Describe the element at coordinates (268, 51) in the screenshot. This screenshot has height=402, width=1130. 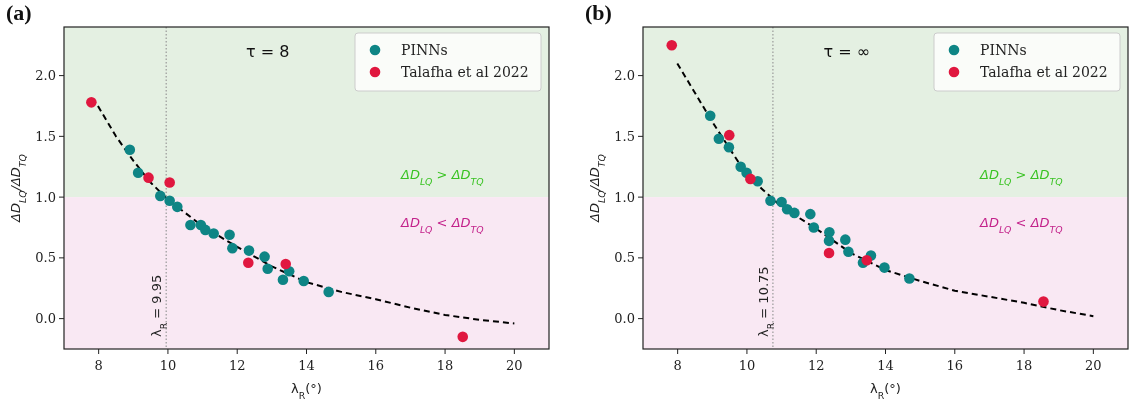
I see `annotation: τ = 8` at that location.